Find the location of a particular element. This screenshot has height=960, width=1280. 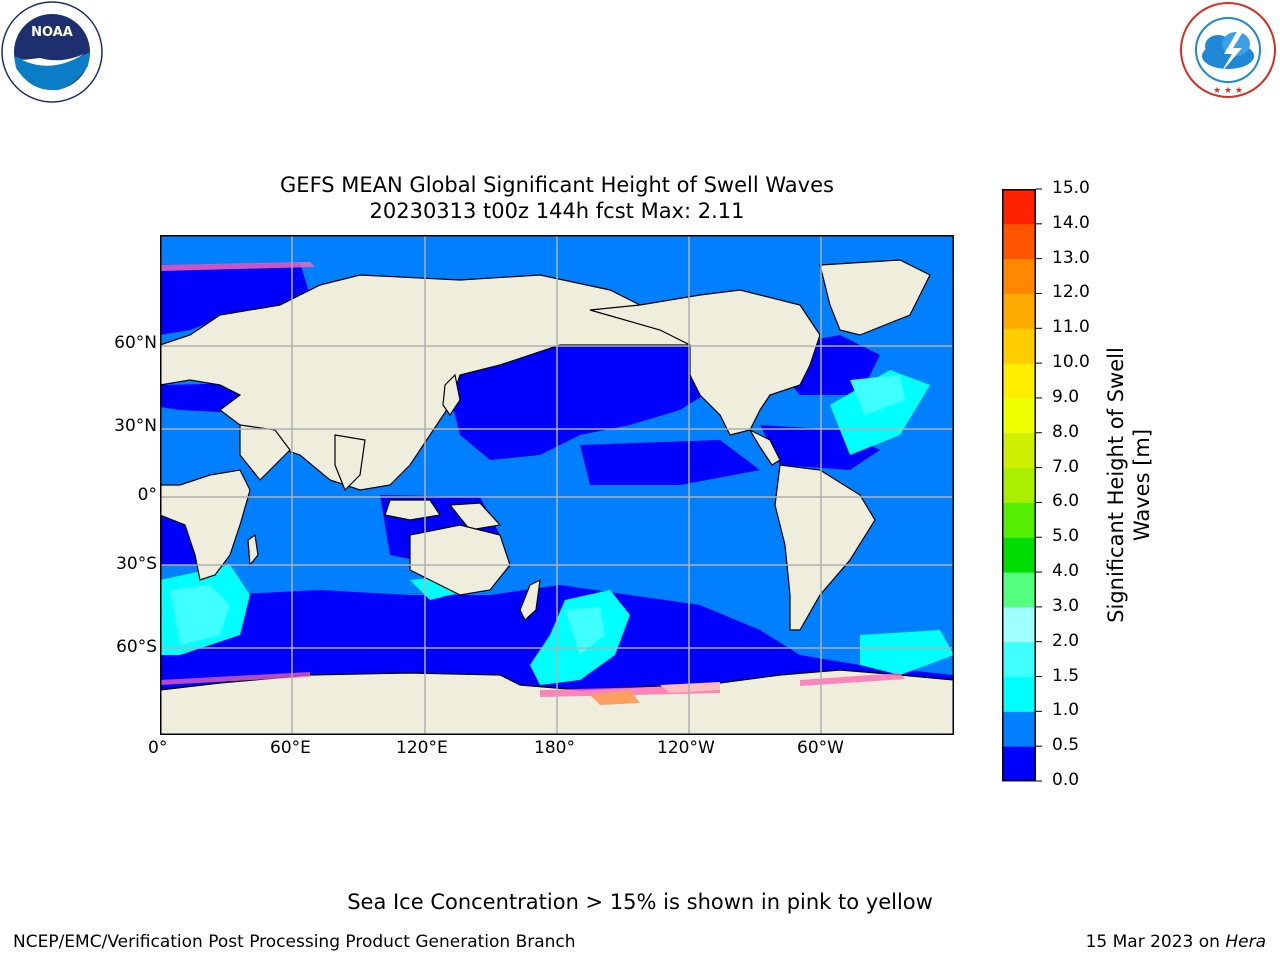

lon-label: 120°E is located at coordinates (422, 748).